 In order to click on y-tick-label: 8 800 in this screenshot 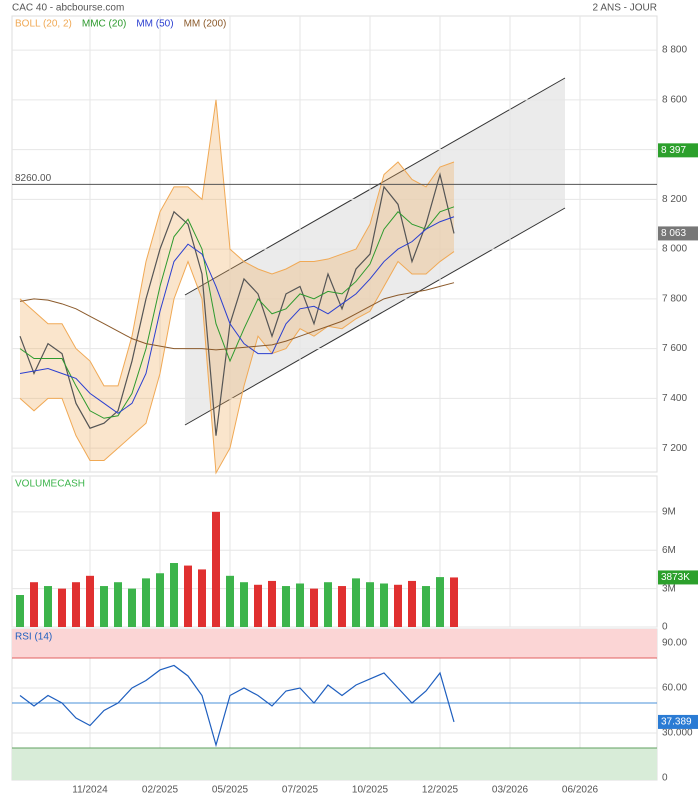, I will do `click(674, 50)`.